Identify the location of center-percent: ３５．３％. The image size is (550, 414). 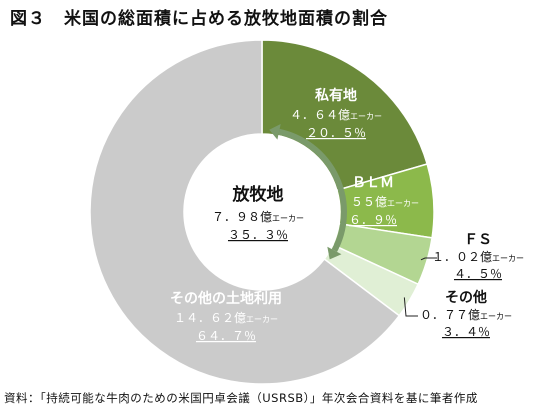
(258, 235).